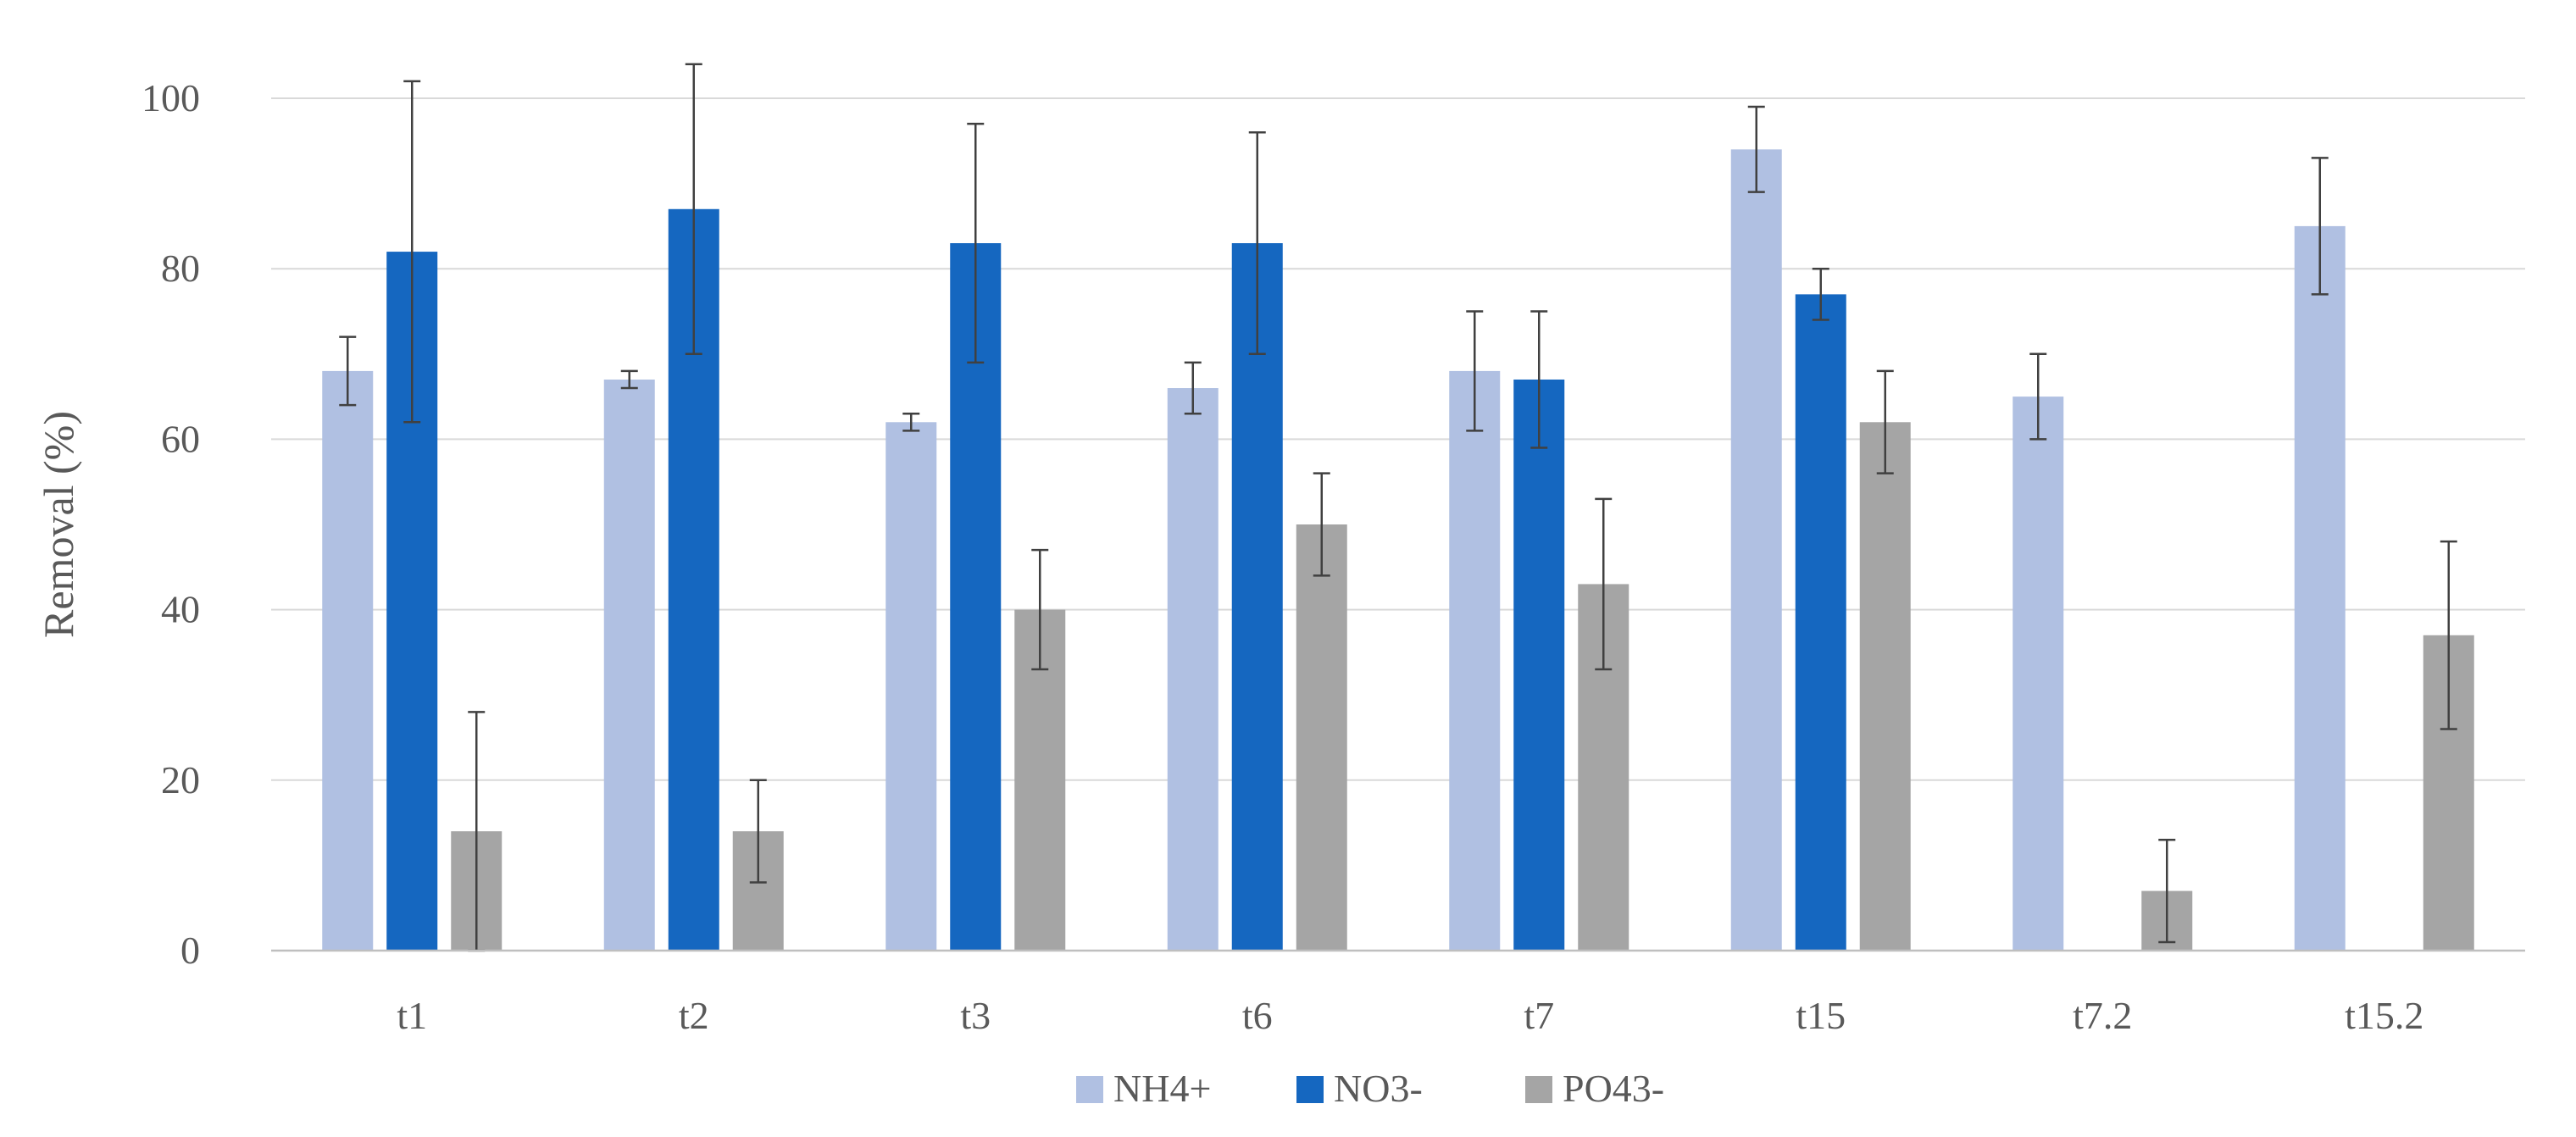 This screenshot has width=2576, height=1137. What do you see at coordinates (629, 379) in the screenshot?
I see `error-bar-NH4+-t2` at bounding box center [629, 379].